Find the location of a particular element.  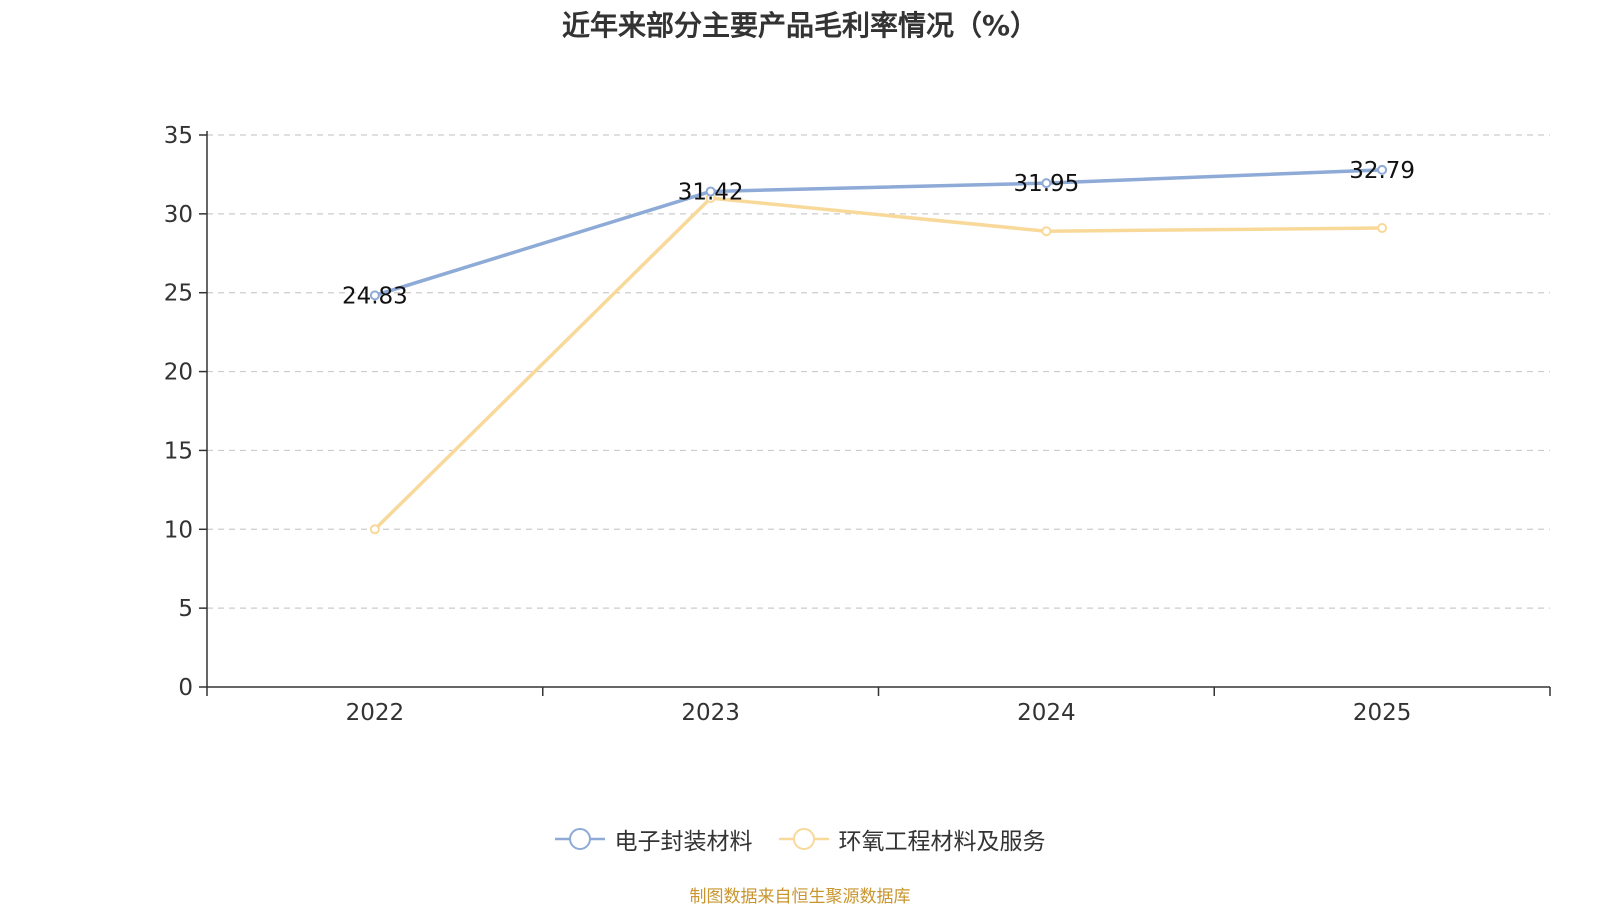

y-tick-label: 25 is located at coordinates (178, 294).